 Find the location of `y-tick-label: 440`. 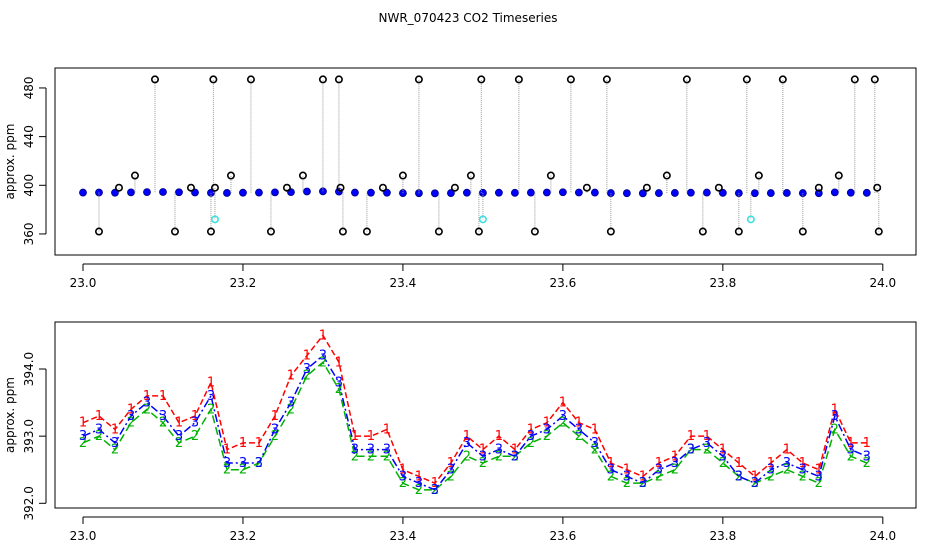

y-tick-label: 440 is located at coordinates (29, 136).